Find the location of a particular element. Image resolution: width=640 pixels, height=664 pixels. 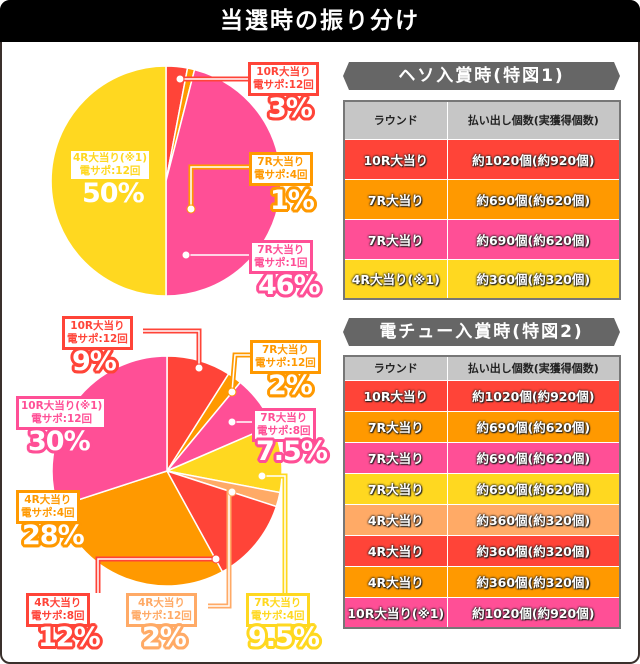

slice-percent: 9.5% is located at coordinates (284, 637).